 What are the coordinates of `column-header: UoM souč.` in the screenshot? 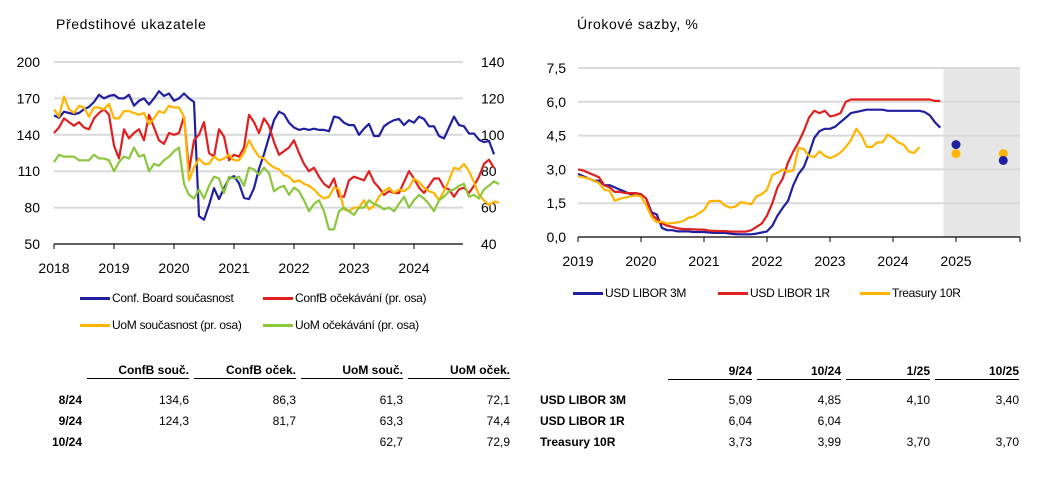 It's located at (352, 371).